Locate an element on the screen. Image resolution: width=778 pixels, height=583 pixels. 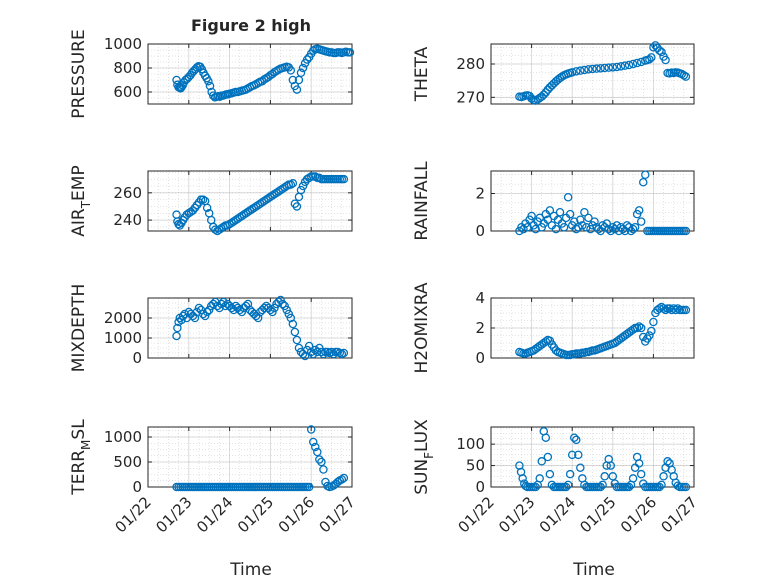
h2omixra-y-tick-label: 4 is located at coordinates (480, 298).